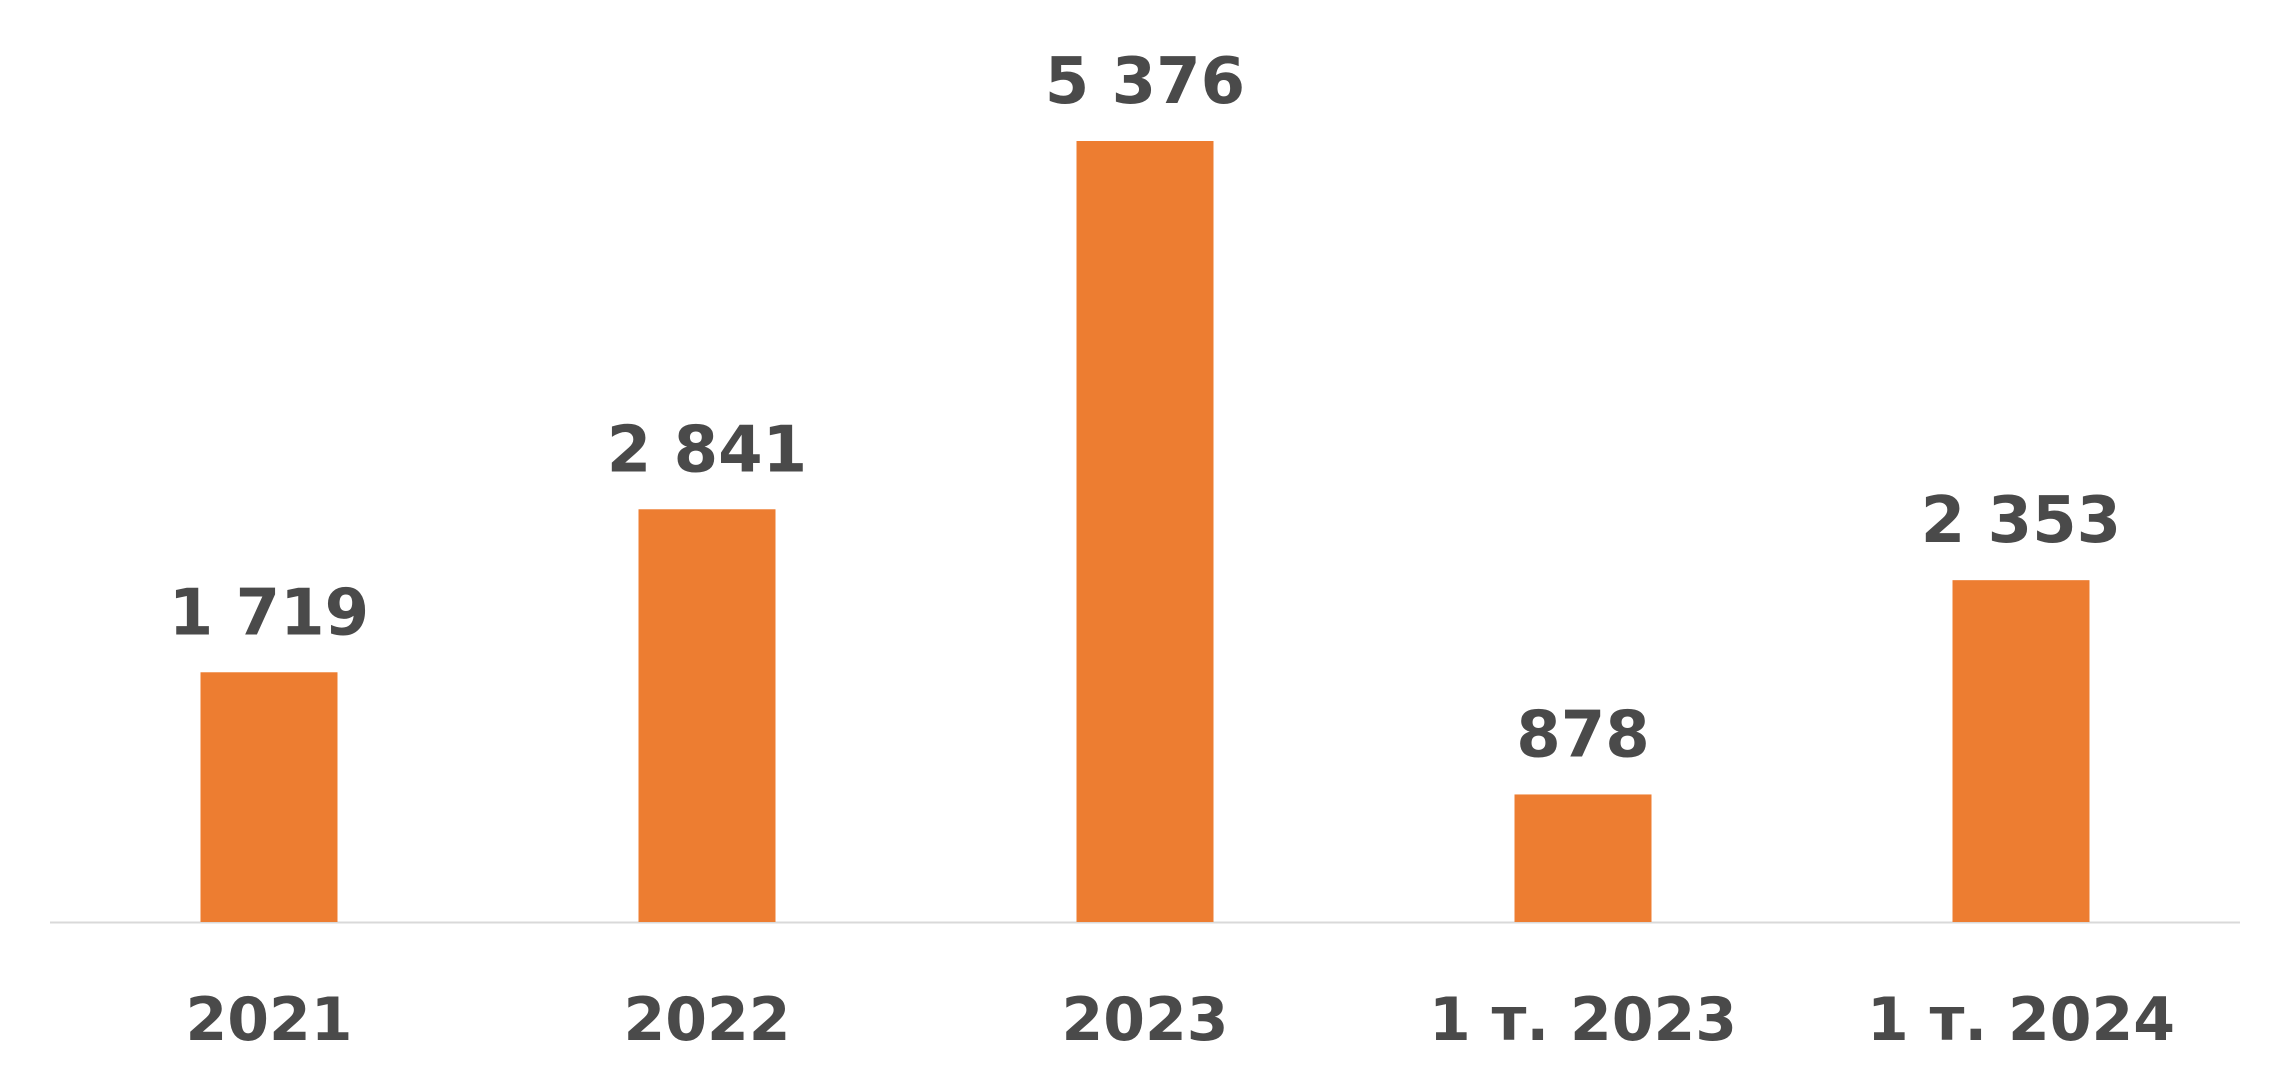 This screenshot has width=2292, height=1090. I want to click on category-label-4: 1 т. 2023, so click(1583, 1020).